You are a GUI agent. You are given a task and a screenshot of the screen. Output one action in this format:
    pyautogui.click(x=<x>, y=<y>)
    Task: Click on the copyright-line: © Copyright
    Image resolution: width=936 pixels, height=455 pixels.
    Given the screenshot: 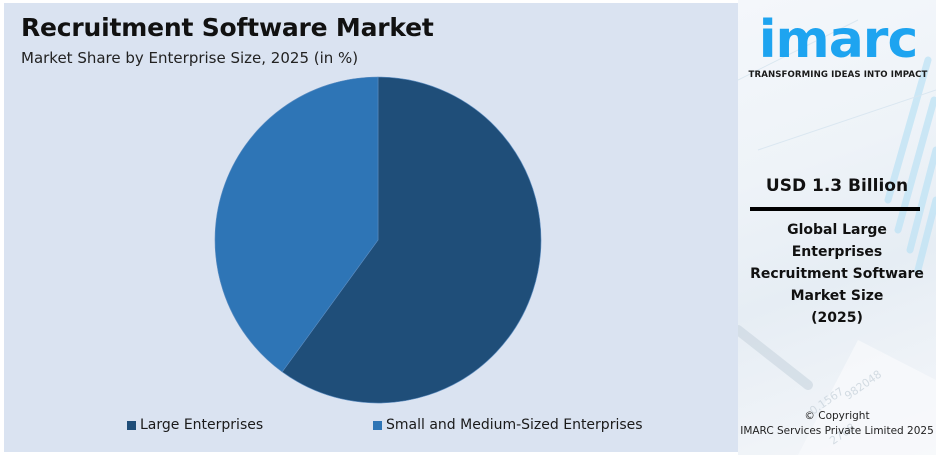 What is the action you would take?
    pyautogui.click(x=837, y=416)
    